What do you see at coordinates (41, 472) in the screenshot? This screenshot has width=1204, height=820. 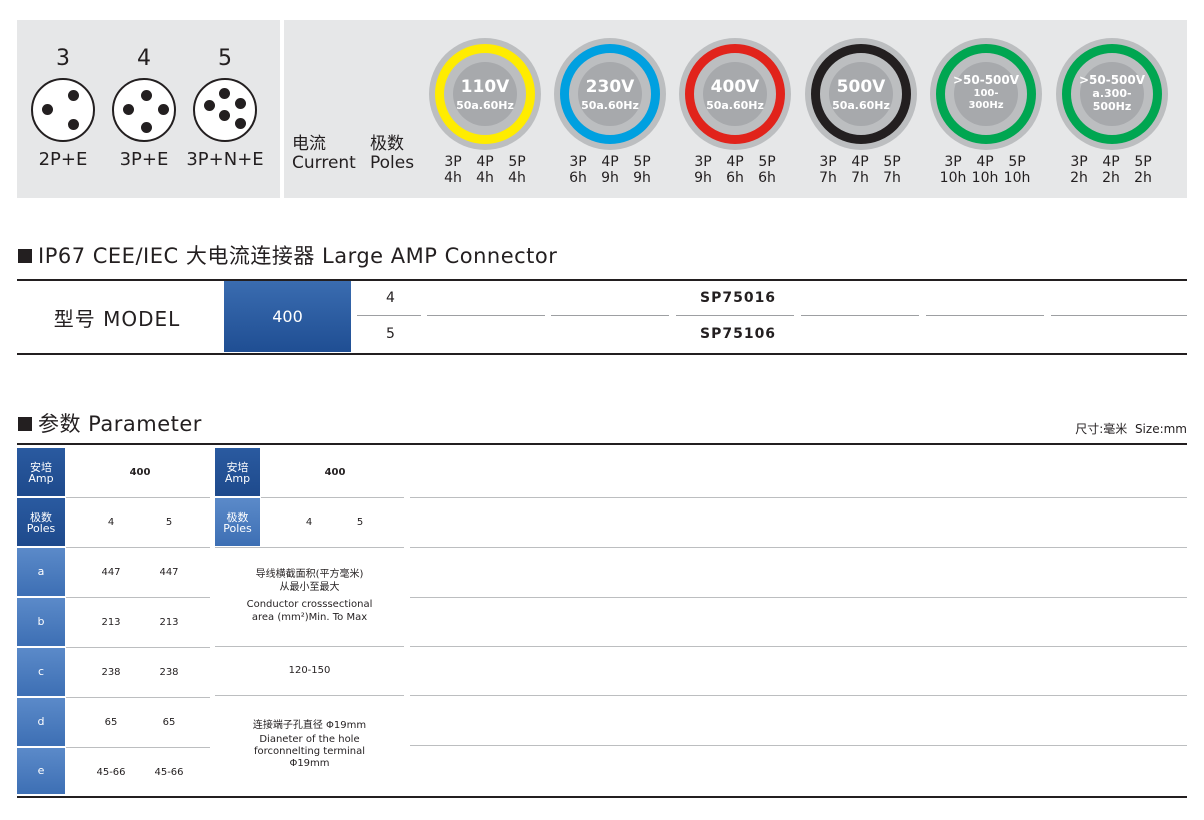 I see `param-amp-header: 安培 Amp` at bounding box center [41, 472].